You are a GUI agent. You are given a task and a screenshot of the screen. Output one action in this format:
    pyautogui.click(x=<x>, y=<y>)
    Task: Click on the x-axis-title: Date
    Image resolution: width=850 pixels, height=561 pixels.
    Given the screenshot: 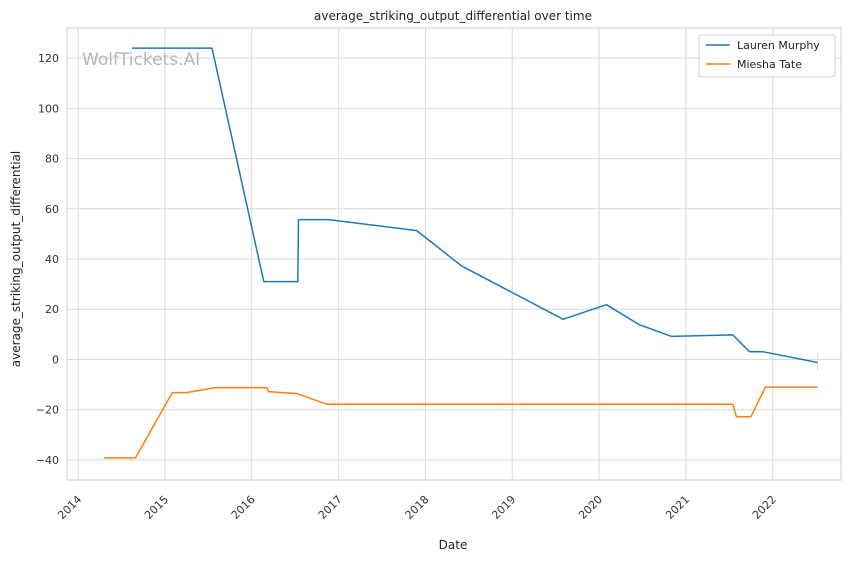 What is the action you would take?
    pyautogui.click(x=453, y=545)
    